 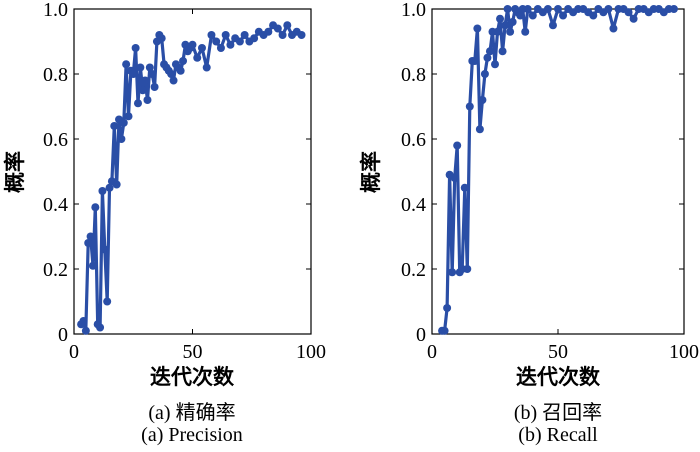 I want to click on x-tick-label: 50, so click(x=193, y=352).